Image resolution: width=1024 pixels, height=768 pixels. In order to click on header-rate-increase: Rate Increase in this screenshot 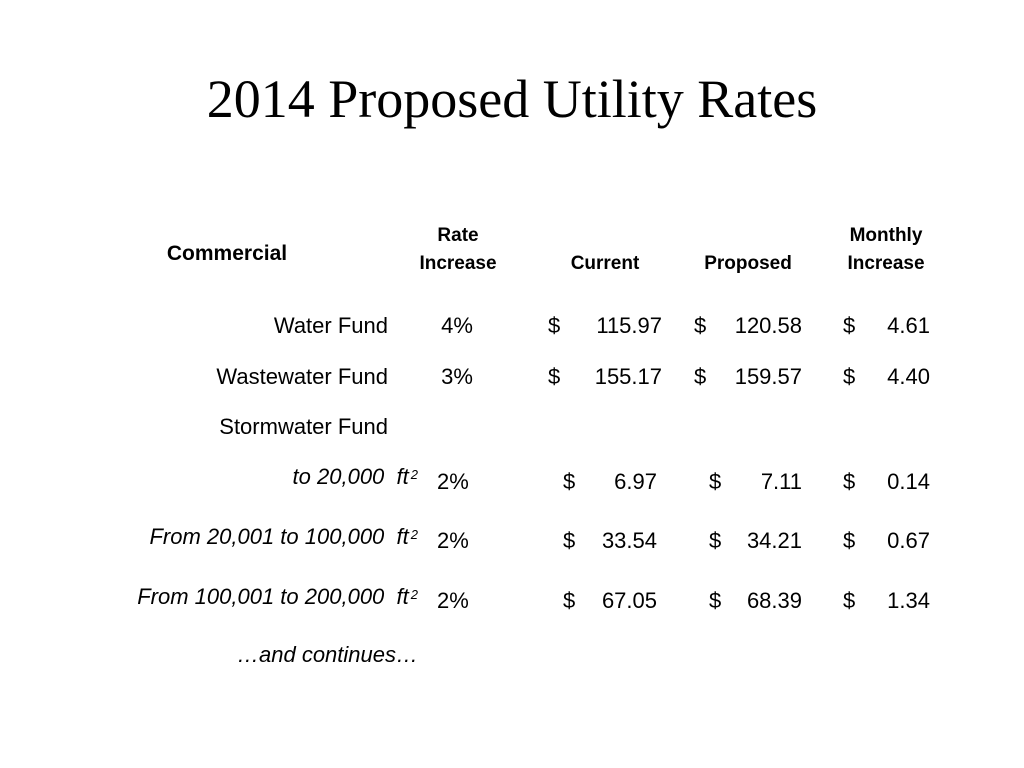, I will do `click(458, 250)`.